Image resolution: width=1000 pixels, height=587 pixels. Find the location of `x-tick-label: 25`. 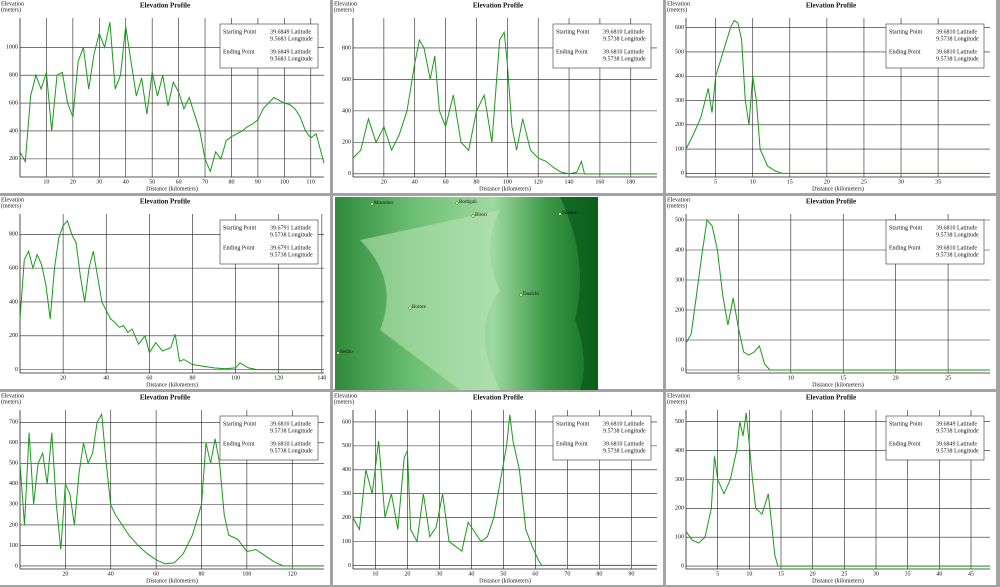

x-tick-label: 25 is located at coordinates (864, 182).